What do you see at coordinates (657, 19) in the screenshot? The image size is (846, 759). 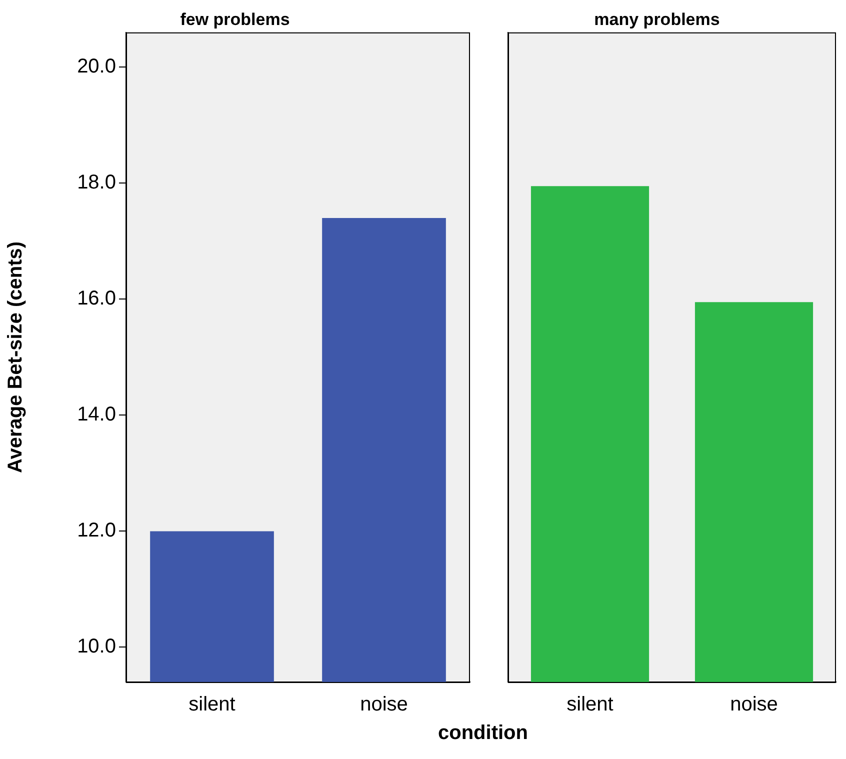 I see `chart-title: many problems` at bounding box center [657, 19].